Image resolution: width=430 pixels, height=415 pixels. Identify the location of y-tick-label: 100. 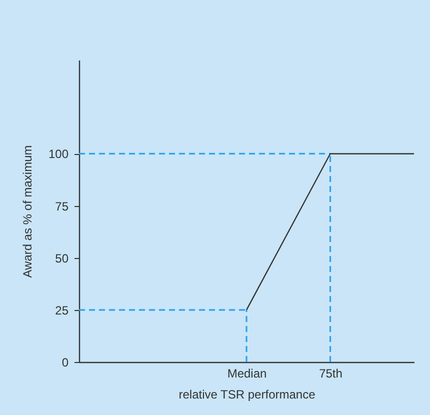
(58, 154).